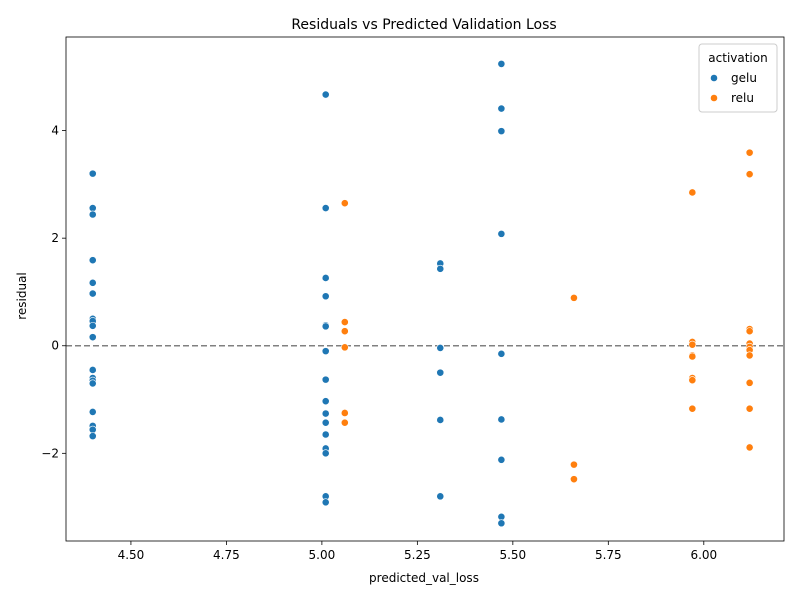 This screenshot has width=800, height=604. What do you see at coordinates (714, 78) in the screenshot?
I see `legend-marker-gelu` at bounding box center [714, 78].